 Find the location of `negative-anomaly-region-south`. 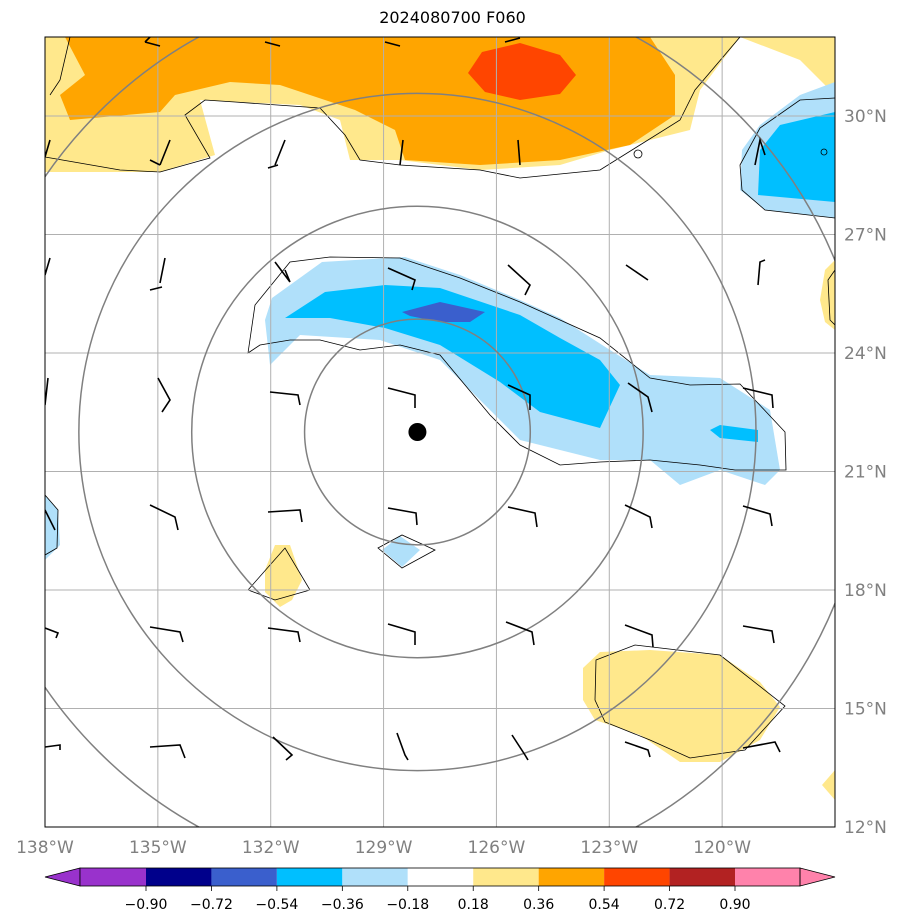

negative-anomaly-region-south is located at coordinates (401, 551).